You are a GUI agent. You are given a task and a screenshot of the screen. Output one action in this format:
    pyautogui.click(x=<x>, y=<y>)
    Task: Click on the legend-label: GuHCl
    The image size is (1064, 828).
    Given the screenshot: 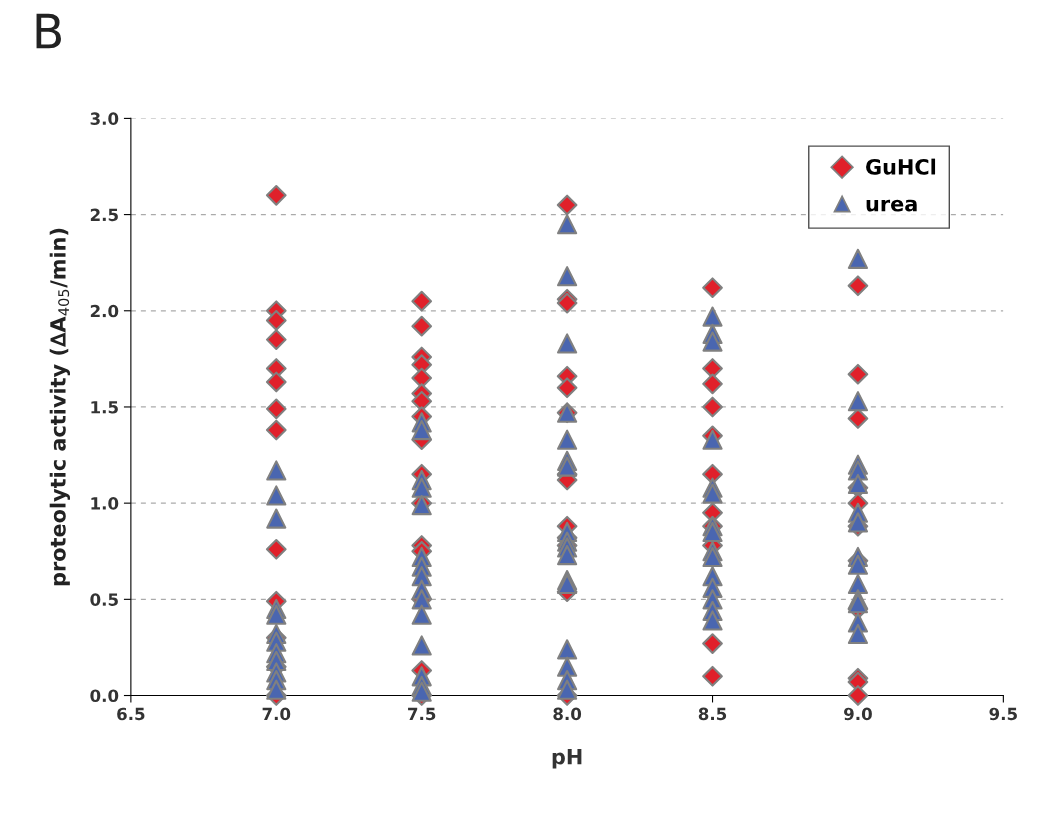 What is the action you would take?
    pyautogui.click(x=901, y=166)
    